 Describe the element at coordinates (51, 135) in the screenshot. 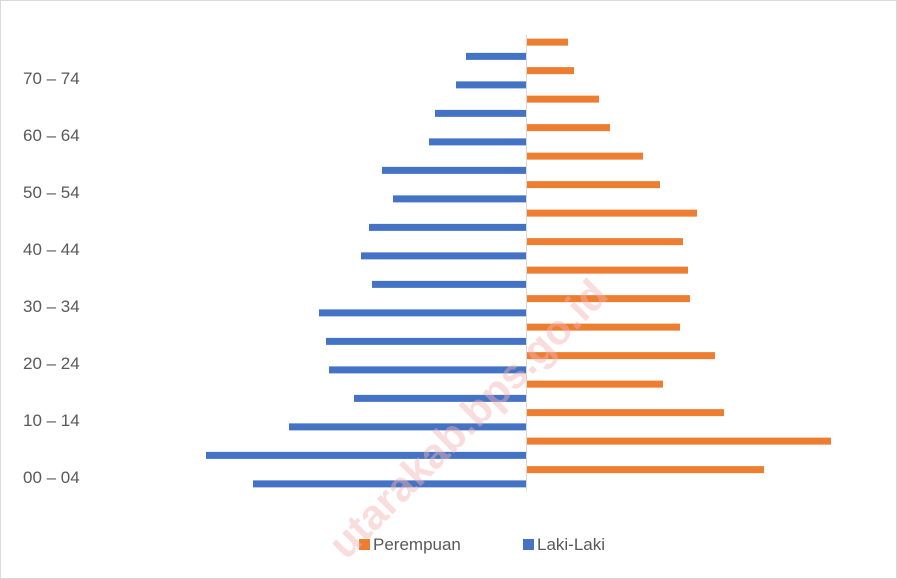

I see `y-tick-label: 60 – 64` at that location.